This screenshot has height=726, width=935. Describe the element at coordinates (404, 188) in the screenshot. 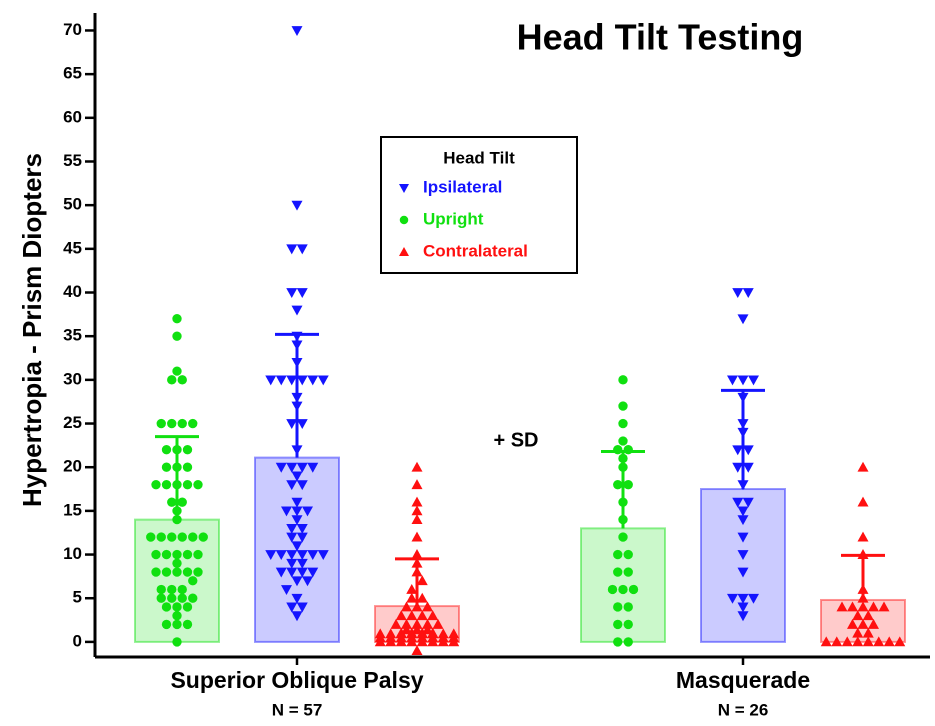

I see `legend-marker` at that location.